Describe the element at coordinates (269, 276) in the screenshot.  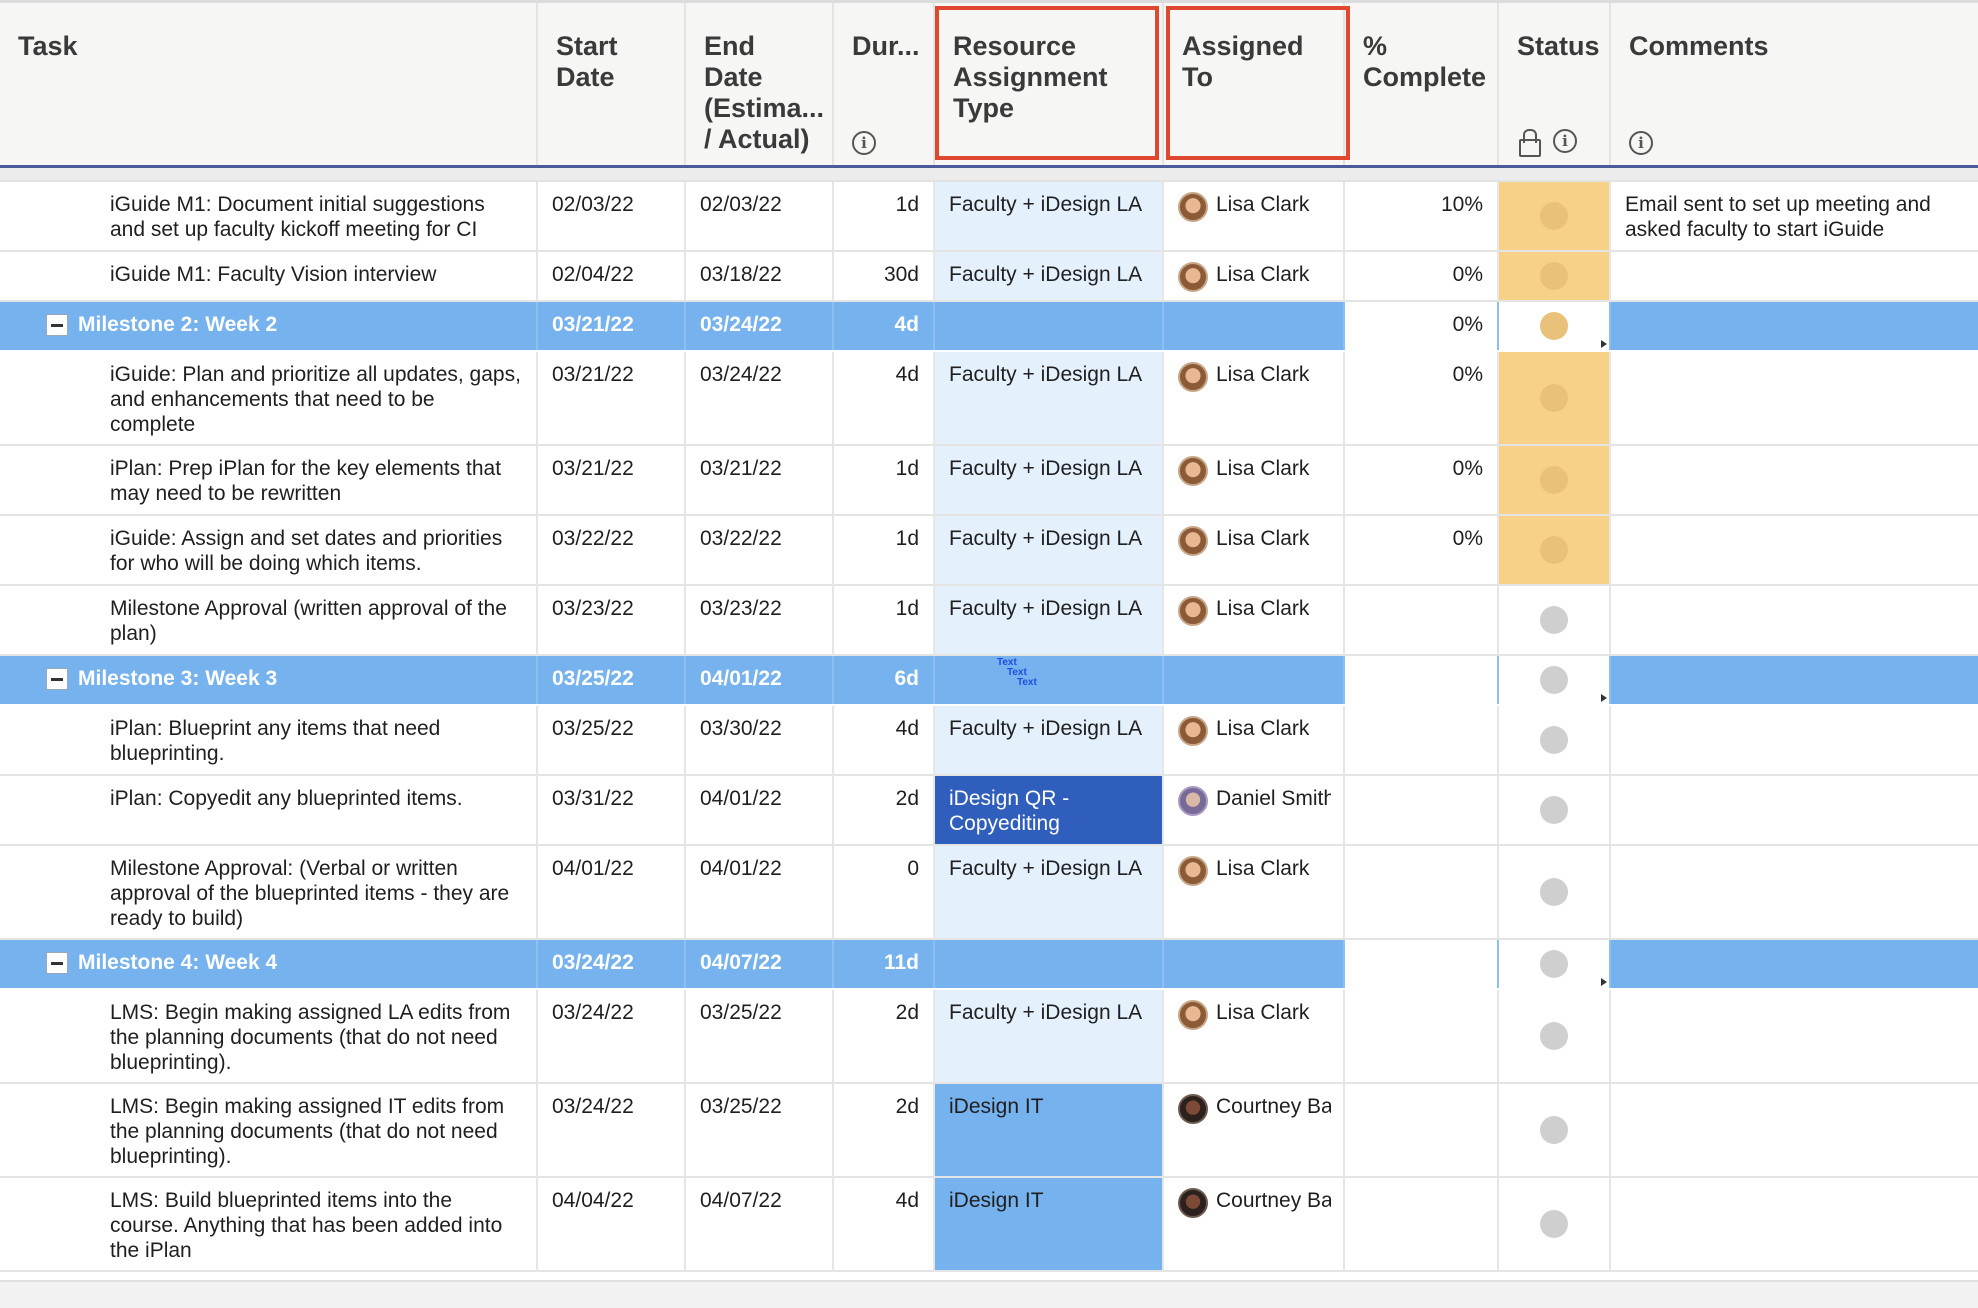
I see `task-cell: iGuide M1: Faculty Vision interview` at that location.